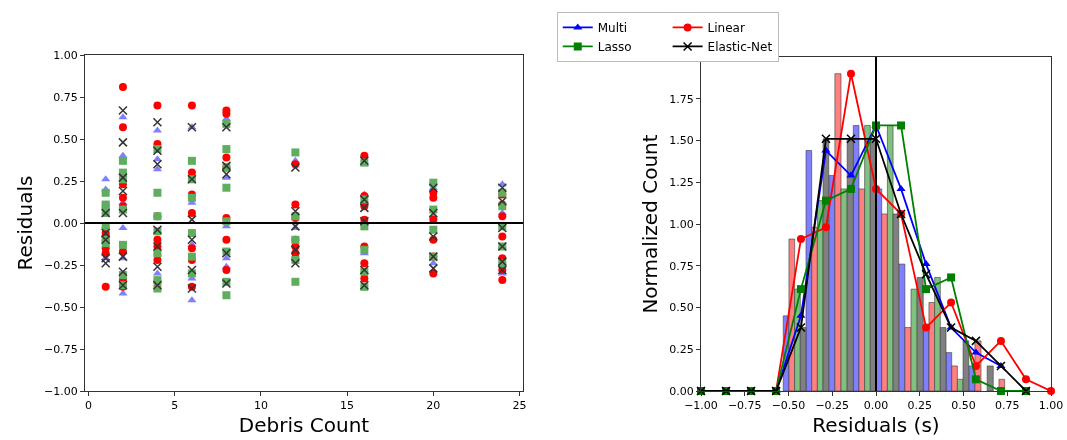 This screenshot has height=440, width=1067. I want to click on y-axis-title: Normalized Count, so click(649, 224).